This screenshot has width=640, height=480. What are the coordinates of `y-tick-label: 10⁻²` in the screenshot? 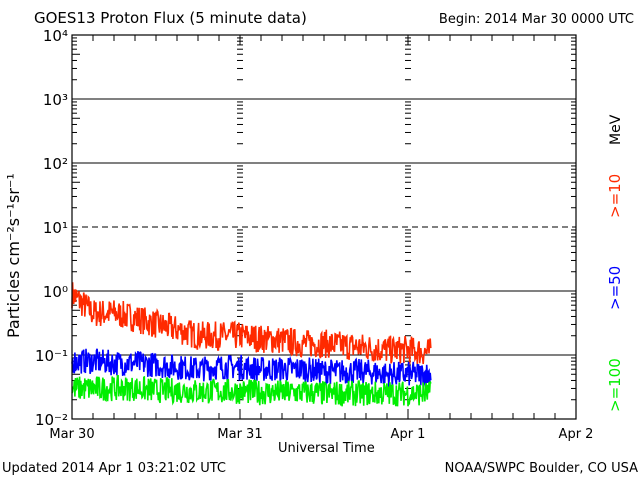 It's located at (51, 420).